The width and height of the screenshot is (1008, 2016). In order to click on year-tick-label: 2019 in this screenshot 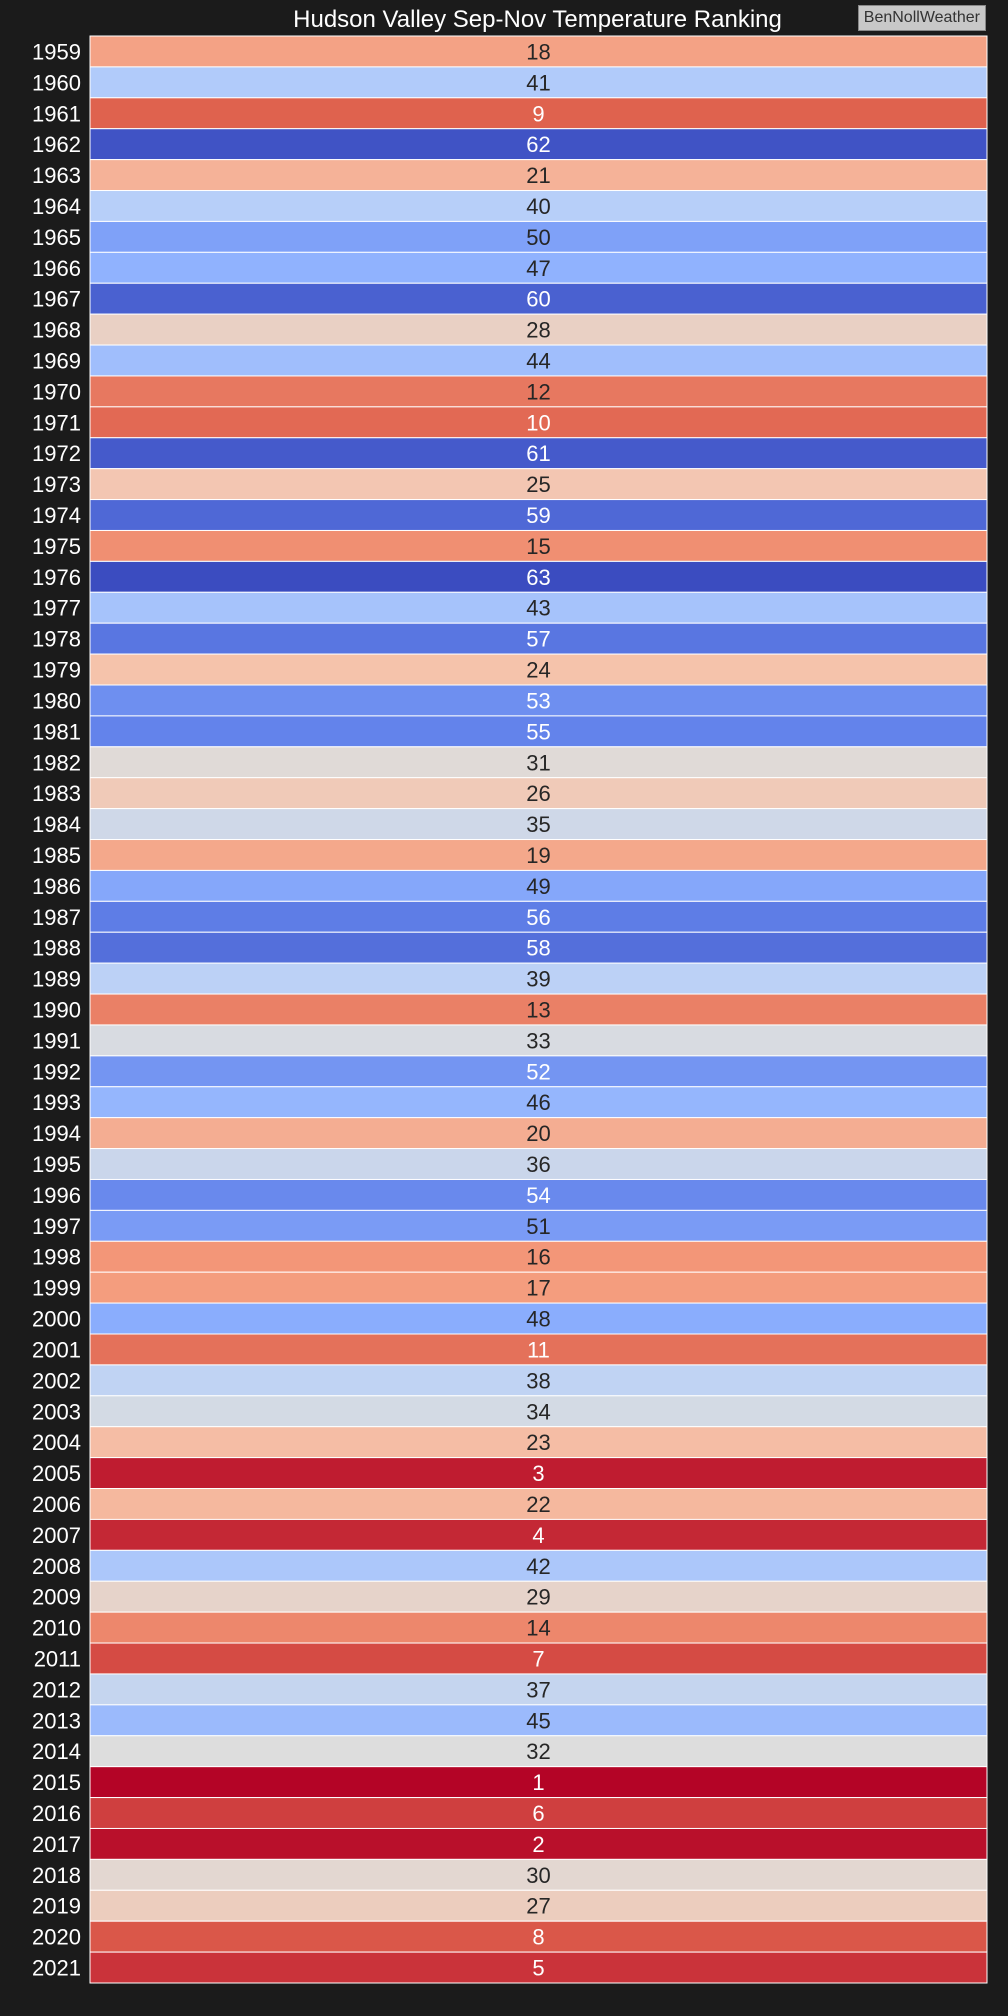, I will do `click(56, 1906)`.